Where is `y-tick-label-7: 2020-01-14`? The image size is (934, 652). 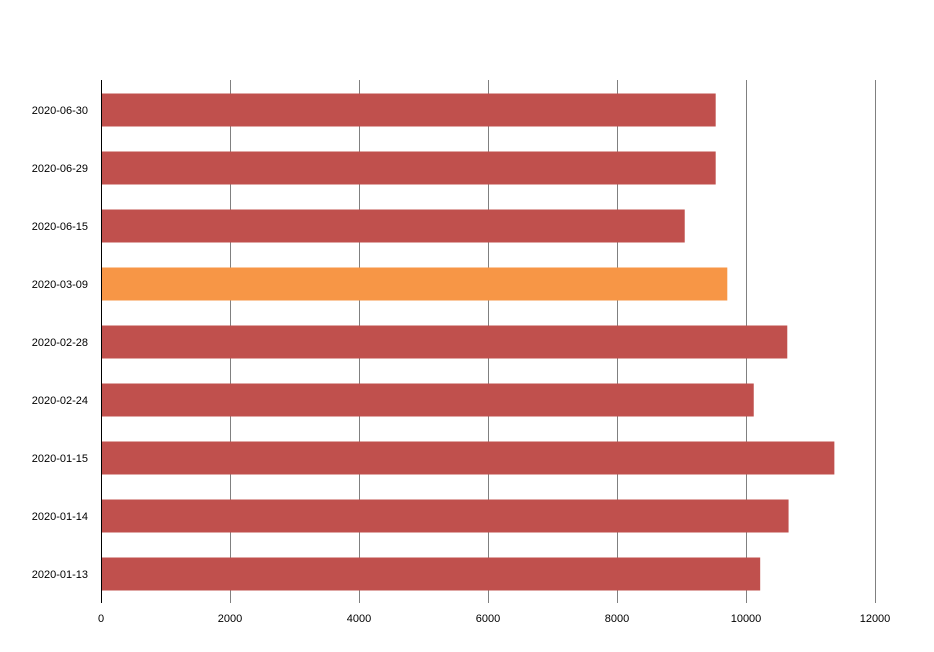 y-tick-label-7: 2020-01-14 is located at coordinates (60, 517).